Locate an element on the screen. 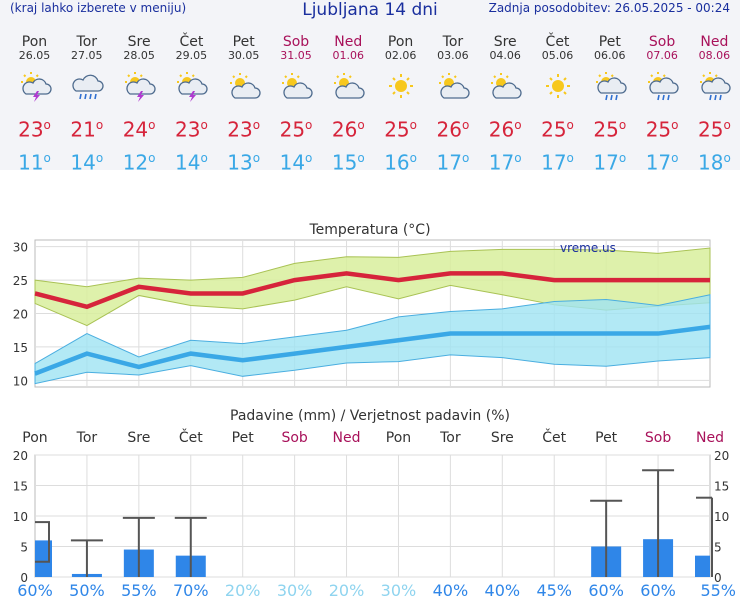 Image resolution: width=740 pixels, height=600 pixels. precip-chart-title: Padavine (mm) / Verjetnost padavin (%) is located at coordinates (370, 416).